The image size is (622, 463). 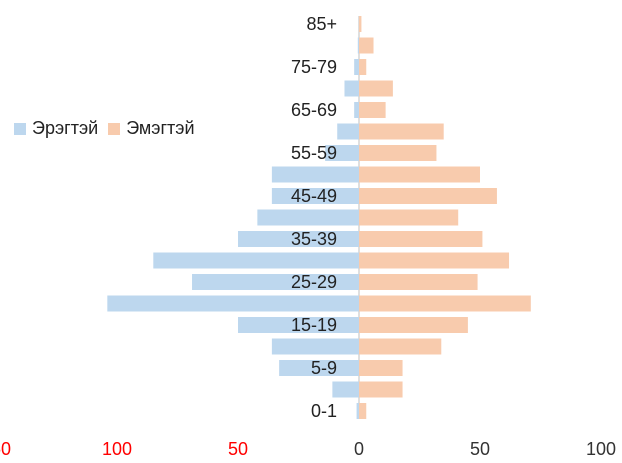 What do you see at coordinates (65, 128) in the screenshot?
I see `legend-label-male: Эрэгтэй` at bounding box center [65, 128].